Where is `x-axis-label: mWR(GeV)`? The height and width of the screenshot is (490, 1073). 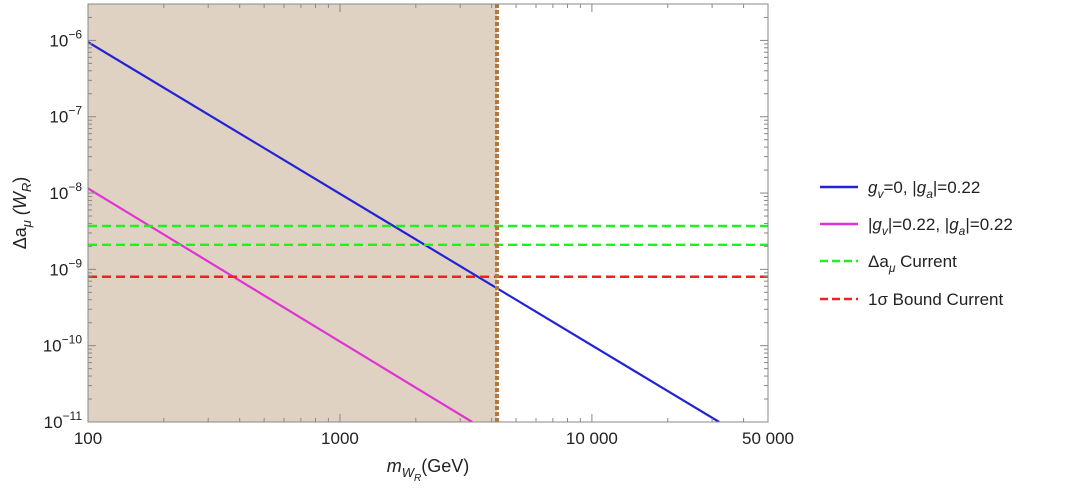
x-axis-label: mWR(GeV) is located at coordinates (428, 470).